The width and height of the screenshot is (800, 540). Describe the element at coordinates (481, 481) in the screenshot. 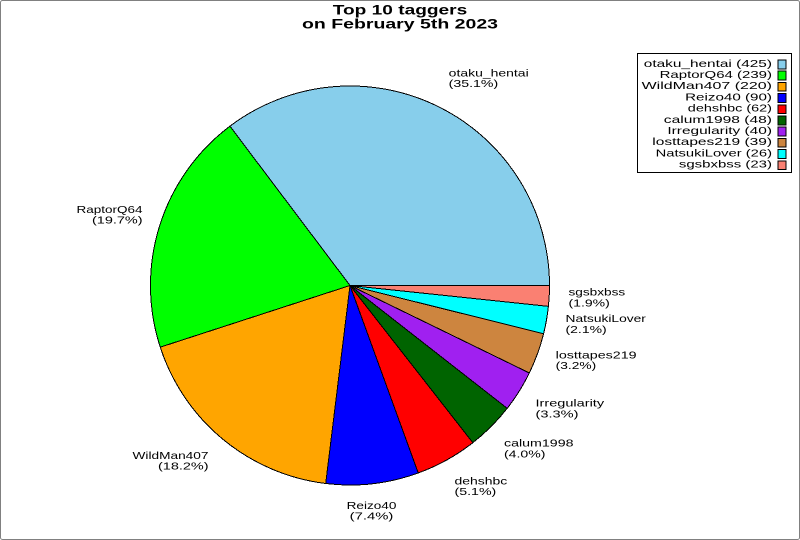

I see `svg-text: dehshbc` at that location.